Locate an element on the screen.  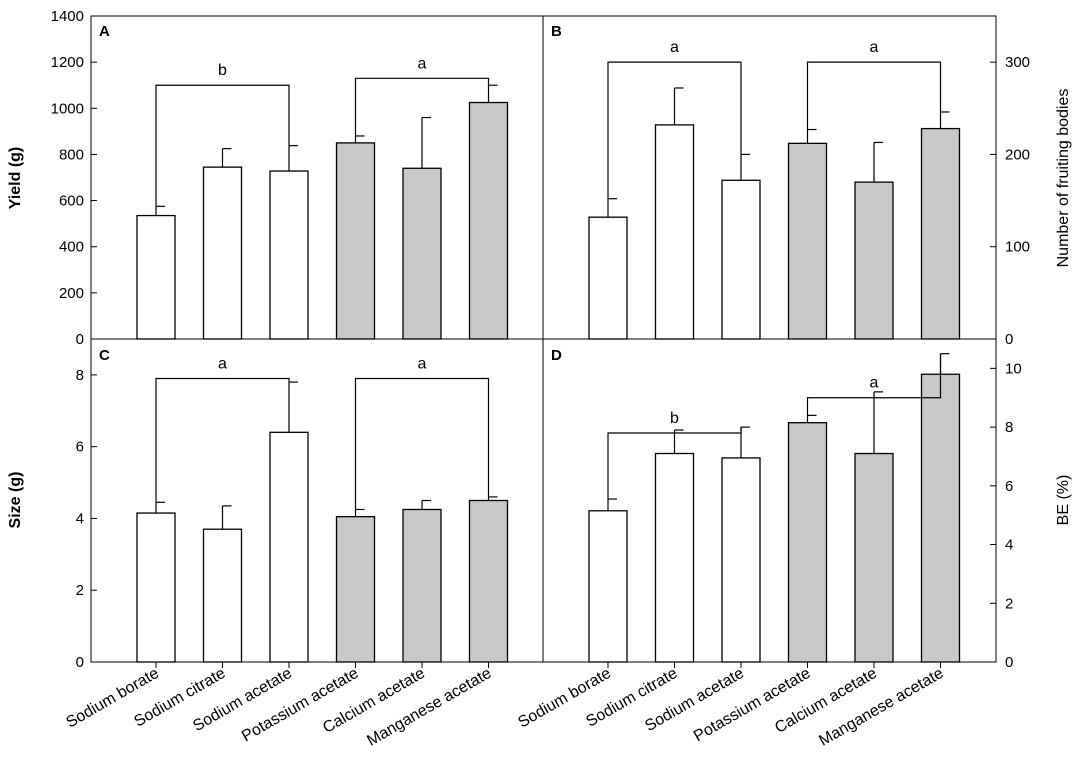
panel-c-ytick-label-4: 8 is located at coordinates (80, 375).